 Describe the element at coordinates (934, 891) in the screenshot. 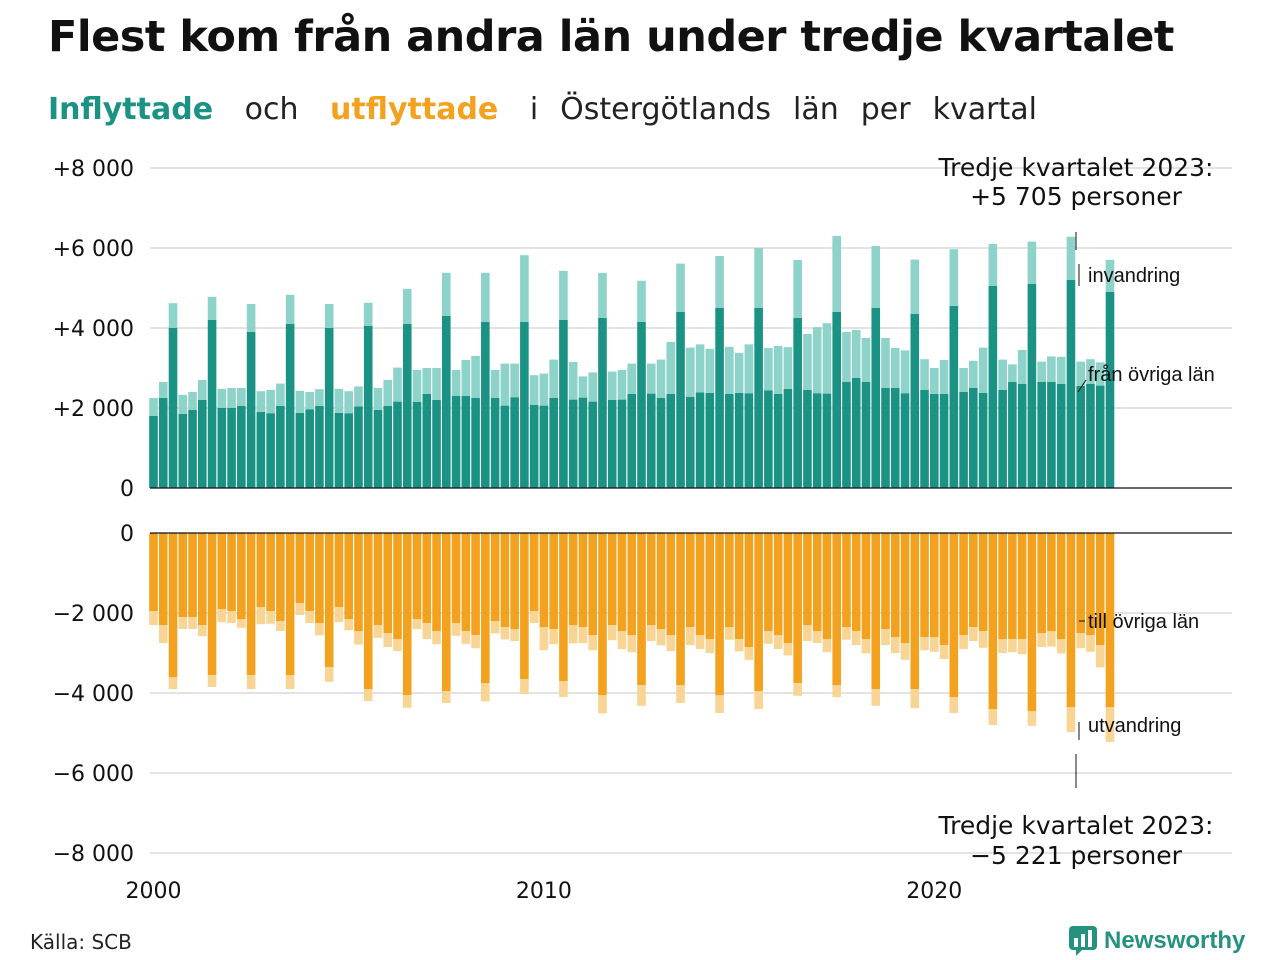

I see `x-tick-label: 2020` at that location.